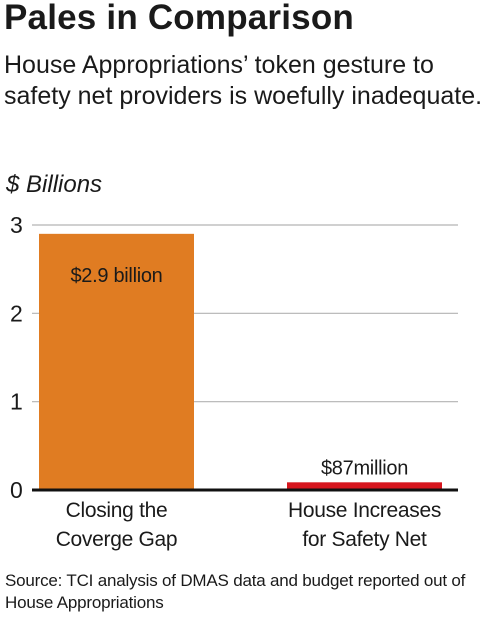 The image size is (500, 623). Describe the element at coordinates (364, 468) in the screenshot. I see `data-label: $87million` at that location.